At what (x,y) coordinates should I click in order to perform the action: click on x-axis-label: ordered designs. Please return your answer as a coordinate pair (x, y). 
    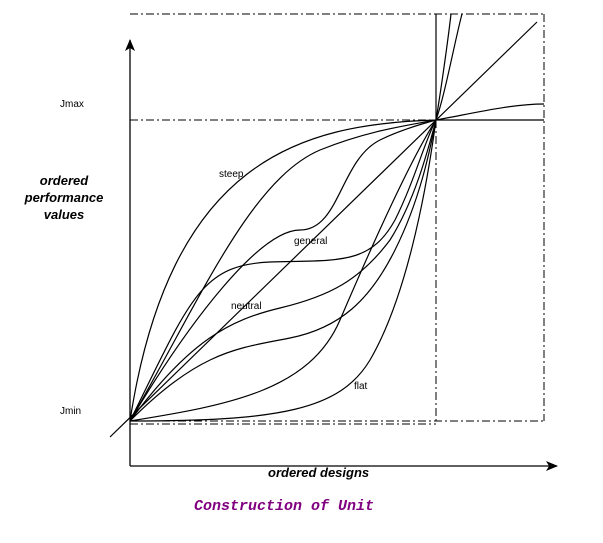
    Looking at the image, I should click on (318, 472).